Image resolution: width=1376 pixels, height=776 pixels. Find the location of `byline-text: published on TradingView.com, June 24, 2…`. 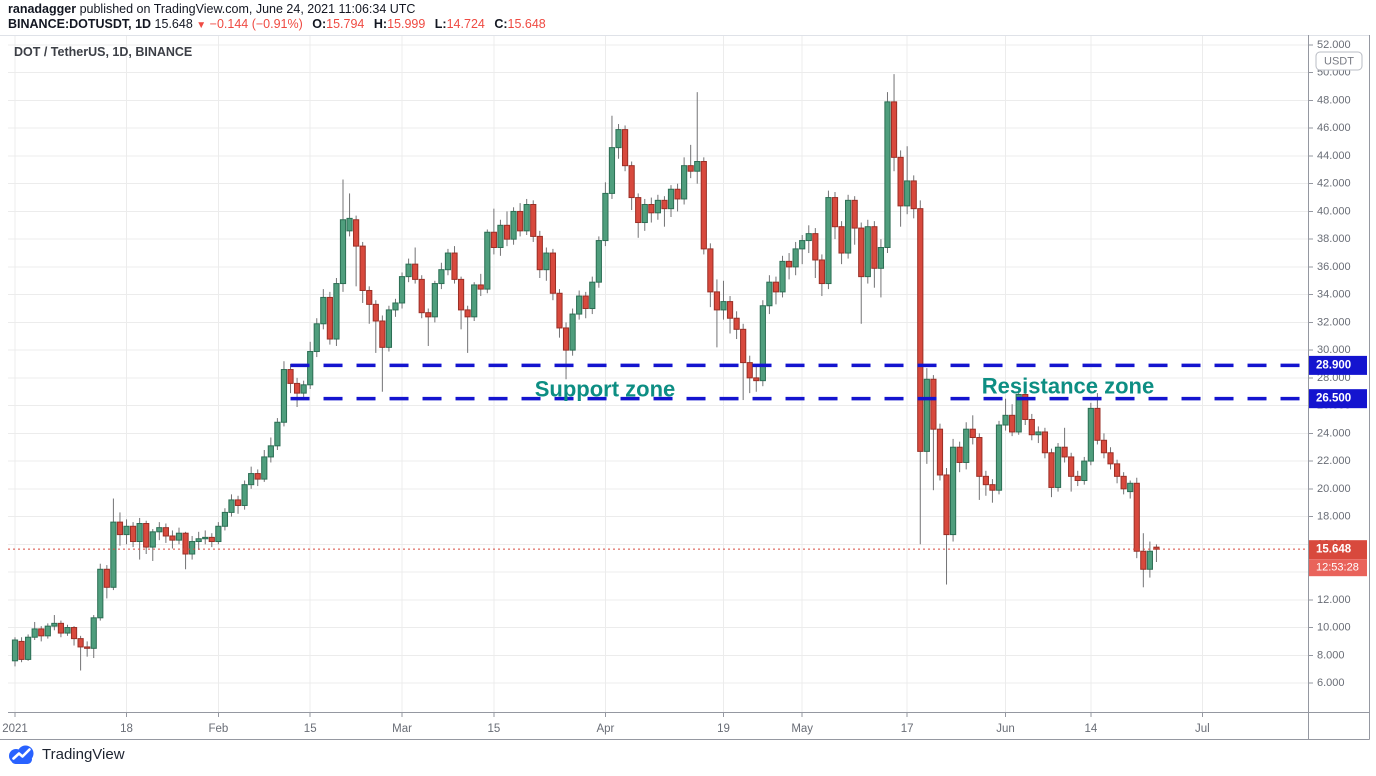

byline-text: published on TradingView.com, June 24, 2… is located at coordinates (246, 9).